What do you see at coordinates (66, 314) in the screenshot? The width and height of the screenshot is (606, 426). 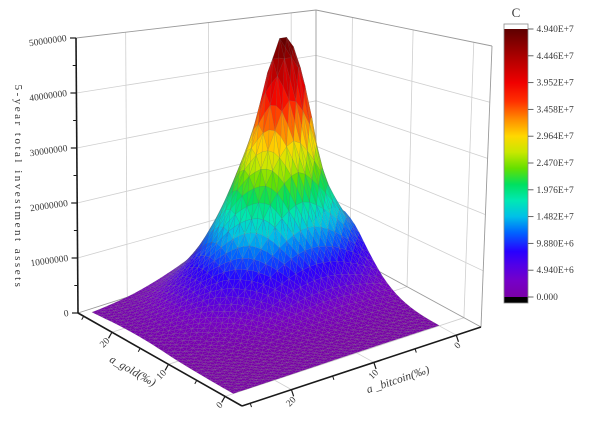 I see `z-tick-label: 0` at bounding box center [66, 314].